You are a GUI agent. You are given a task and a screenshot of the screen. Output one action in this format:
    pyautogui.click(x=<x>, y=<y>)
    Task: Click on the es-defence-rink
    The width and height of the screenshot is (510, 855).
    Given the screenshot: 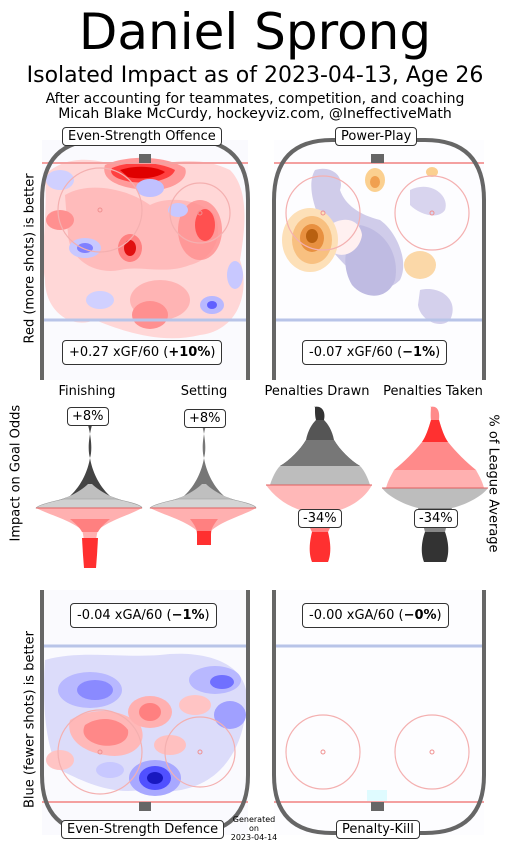 What is the action you would take?
    pyautogui.click(x=145, y=712)
    